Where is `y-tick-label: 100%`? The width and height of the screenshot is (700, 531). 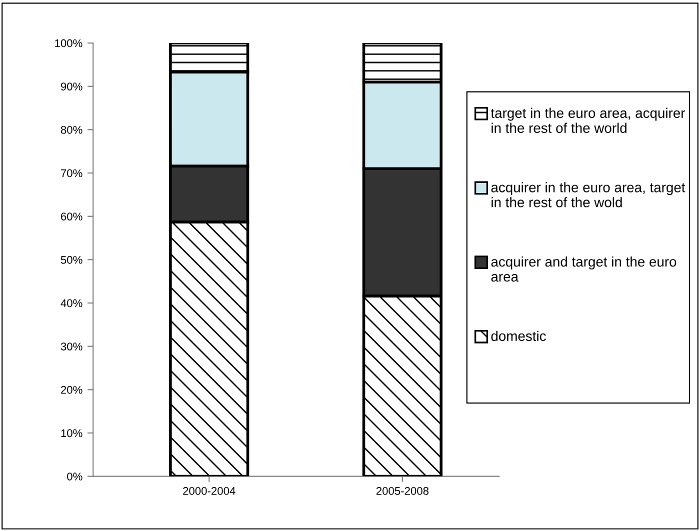 y-tick-label: 100% is located at coordinates (68, 43).